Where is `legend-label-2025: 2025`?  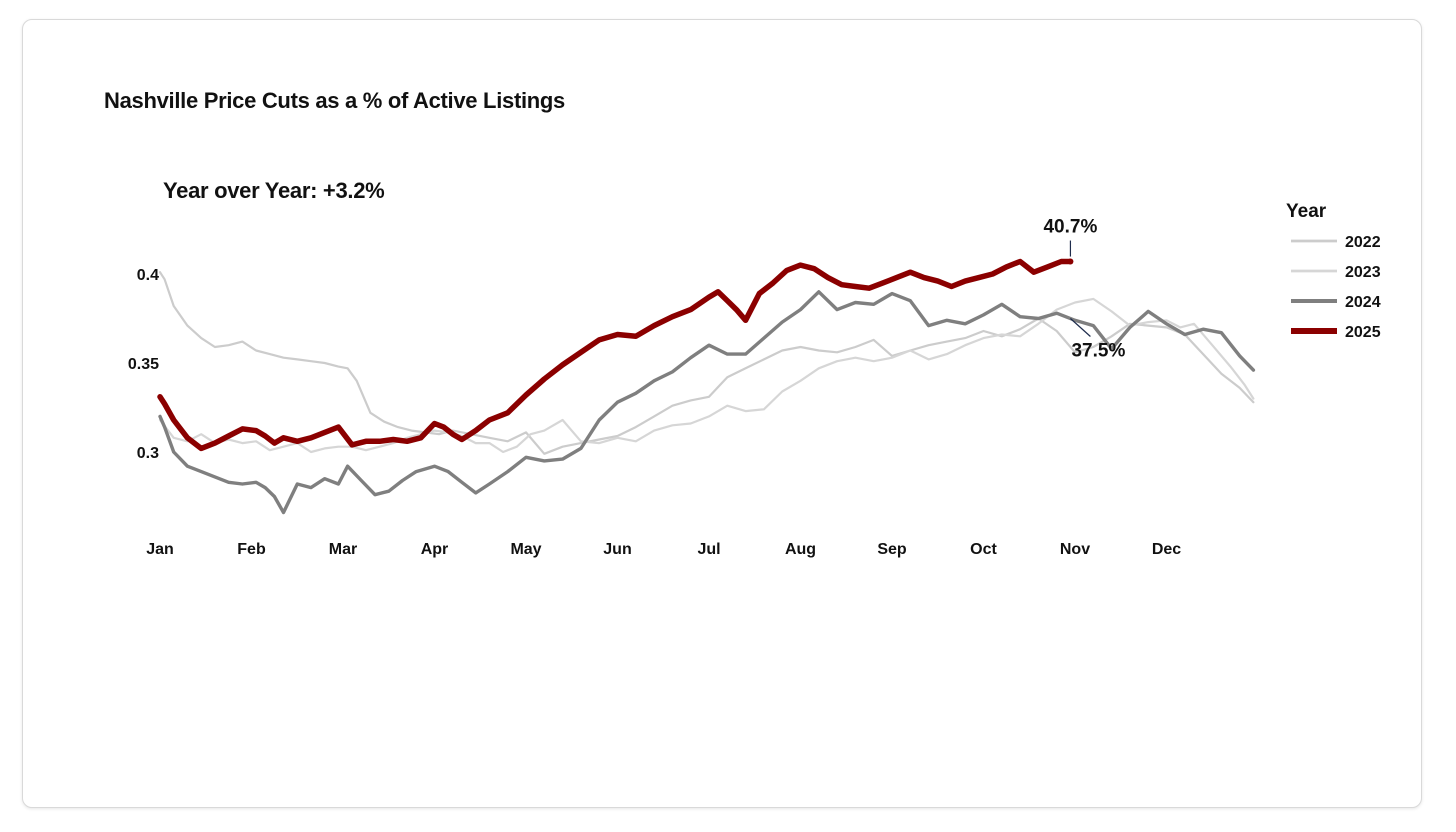
legend-label-2025: 2025 is located at coordinates (1363, 332).